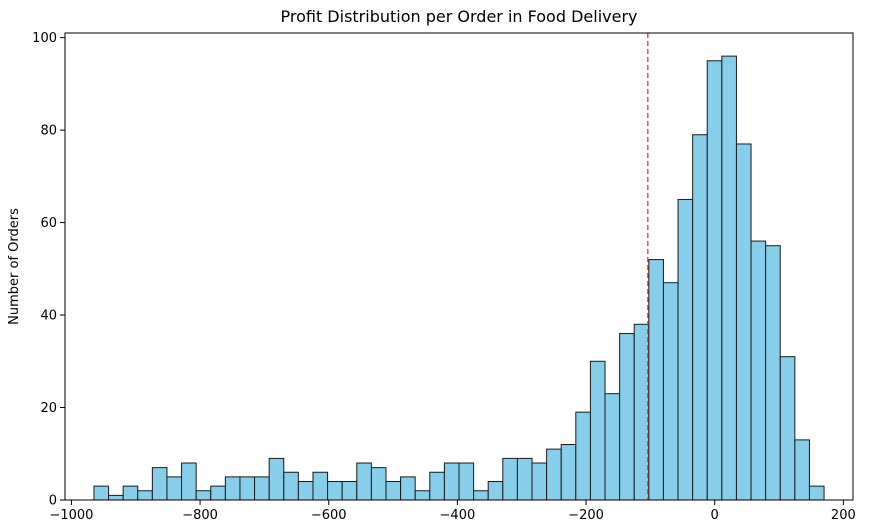 Image resolution: width=890 pixels, height=526 pixels. What do you see at coordinates (48, 408) in the screenshot?
I see `y-tick-label: 20` at bounding box center [48, 408].